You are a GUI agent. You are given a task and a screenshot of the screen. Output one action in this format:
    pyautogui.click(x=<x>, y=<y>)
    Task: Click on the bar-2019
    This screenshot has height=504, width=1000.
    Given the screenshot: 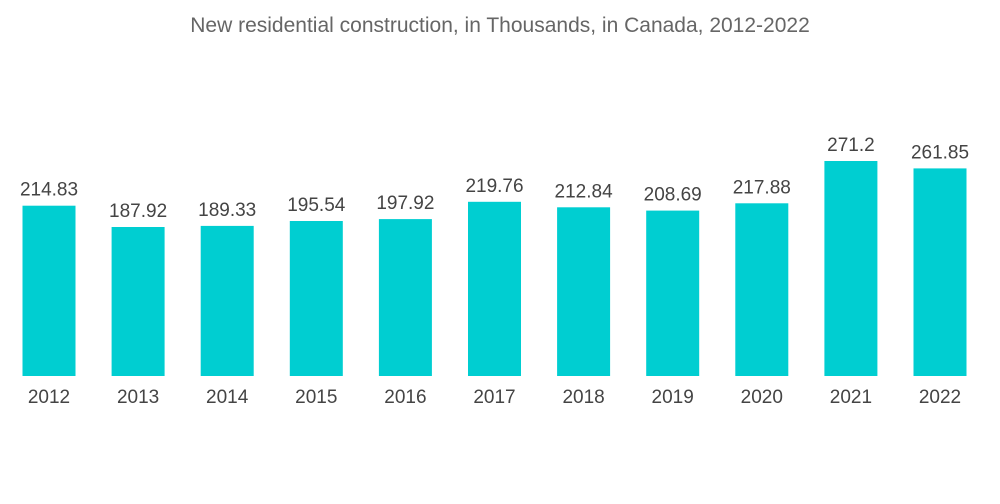 What is the action you would take?
    pyautogui.click(x=673, y=293)
    